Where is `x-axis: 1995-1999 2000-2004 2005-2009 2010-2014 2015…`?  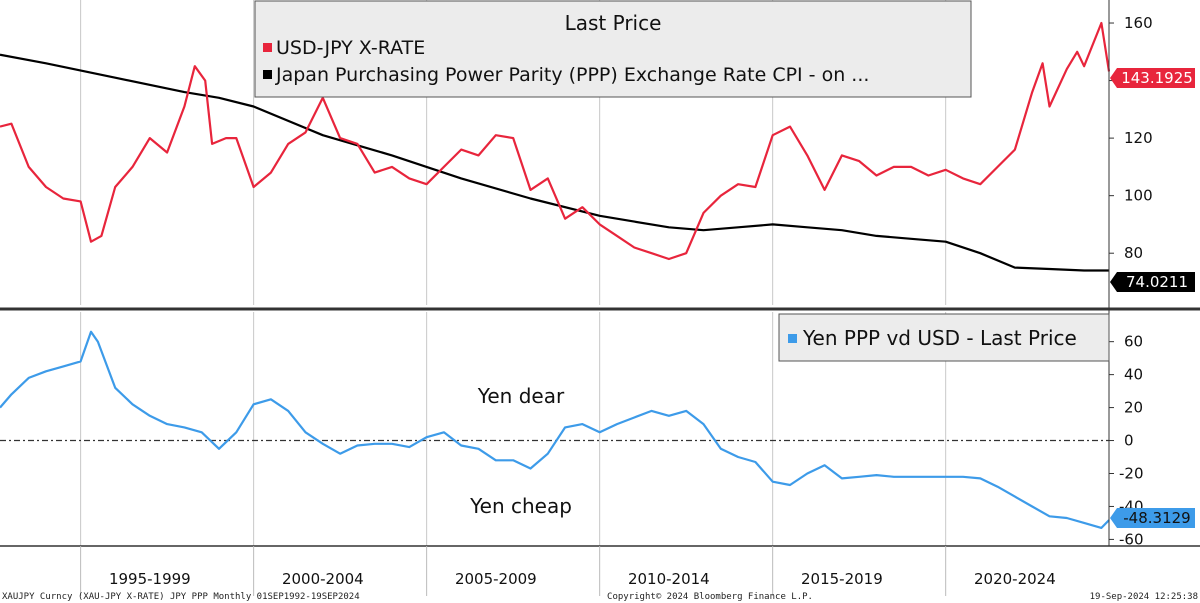 x-axis: 1995-1999 2000-2004 2005-2009 2010-2014 2015… is located at coordinates (568, 571).